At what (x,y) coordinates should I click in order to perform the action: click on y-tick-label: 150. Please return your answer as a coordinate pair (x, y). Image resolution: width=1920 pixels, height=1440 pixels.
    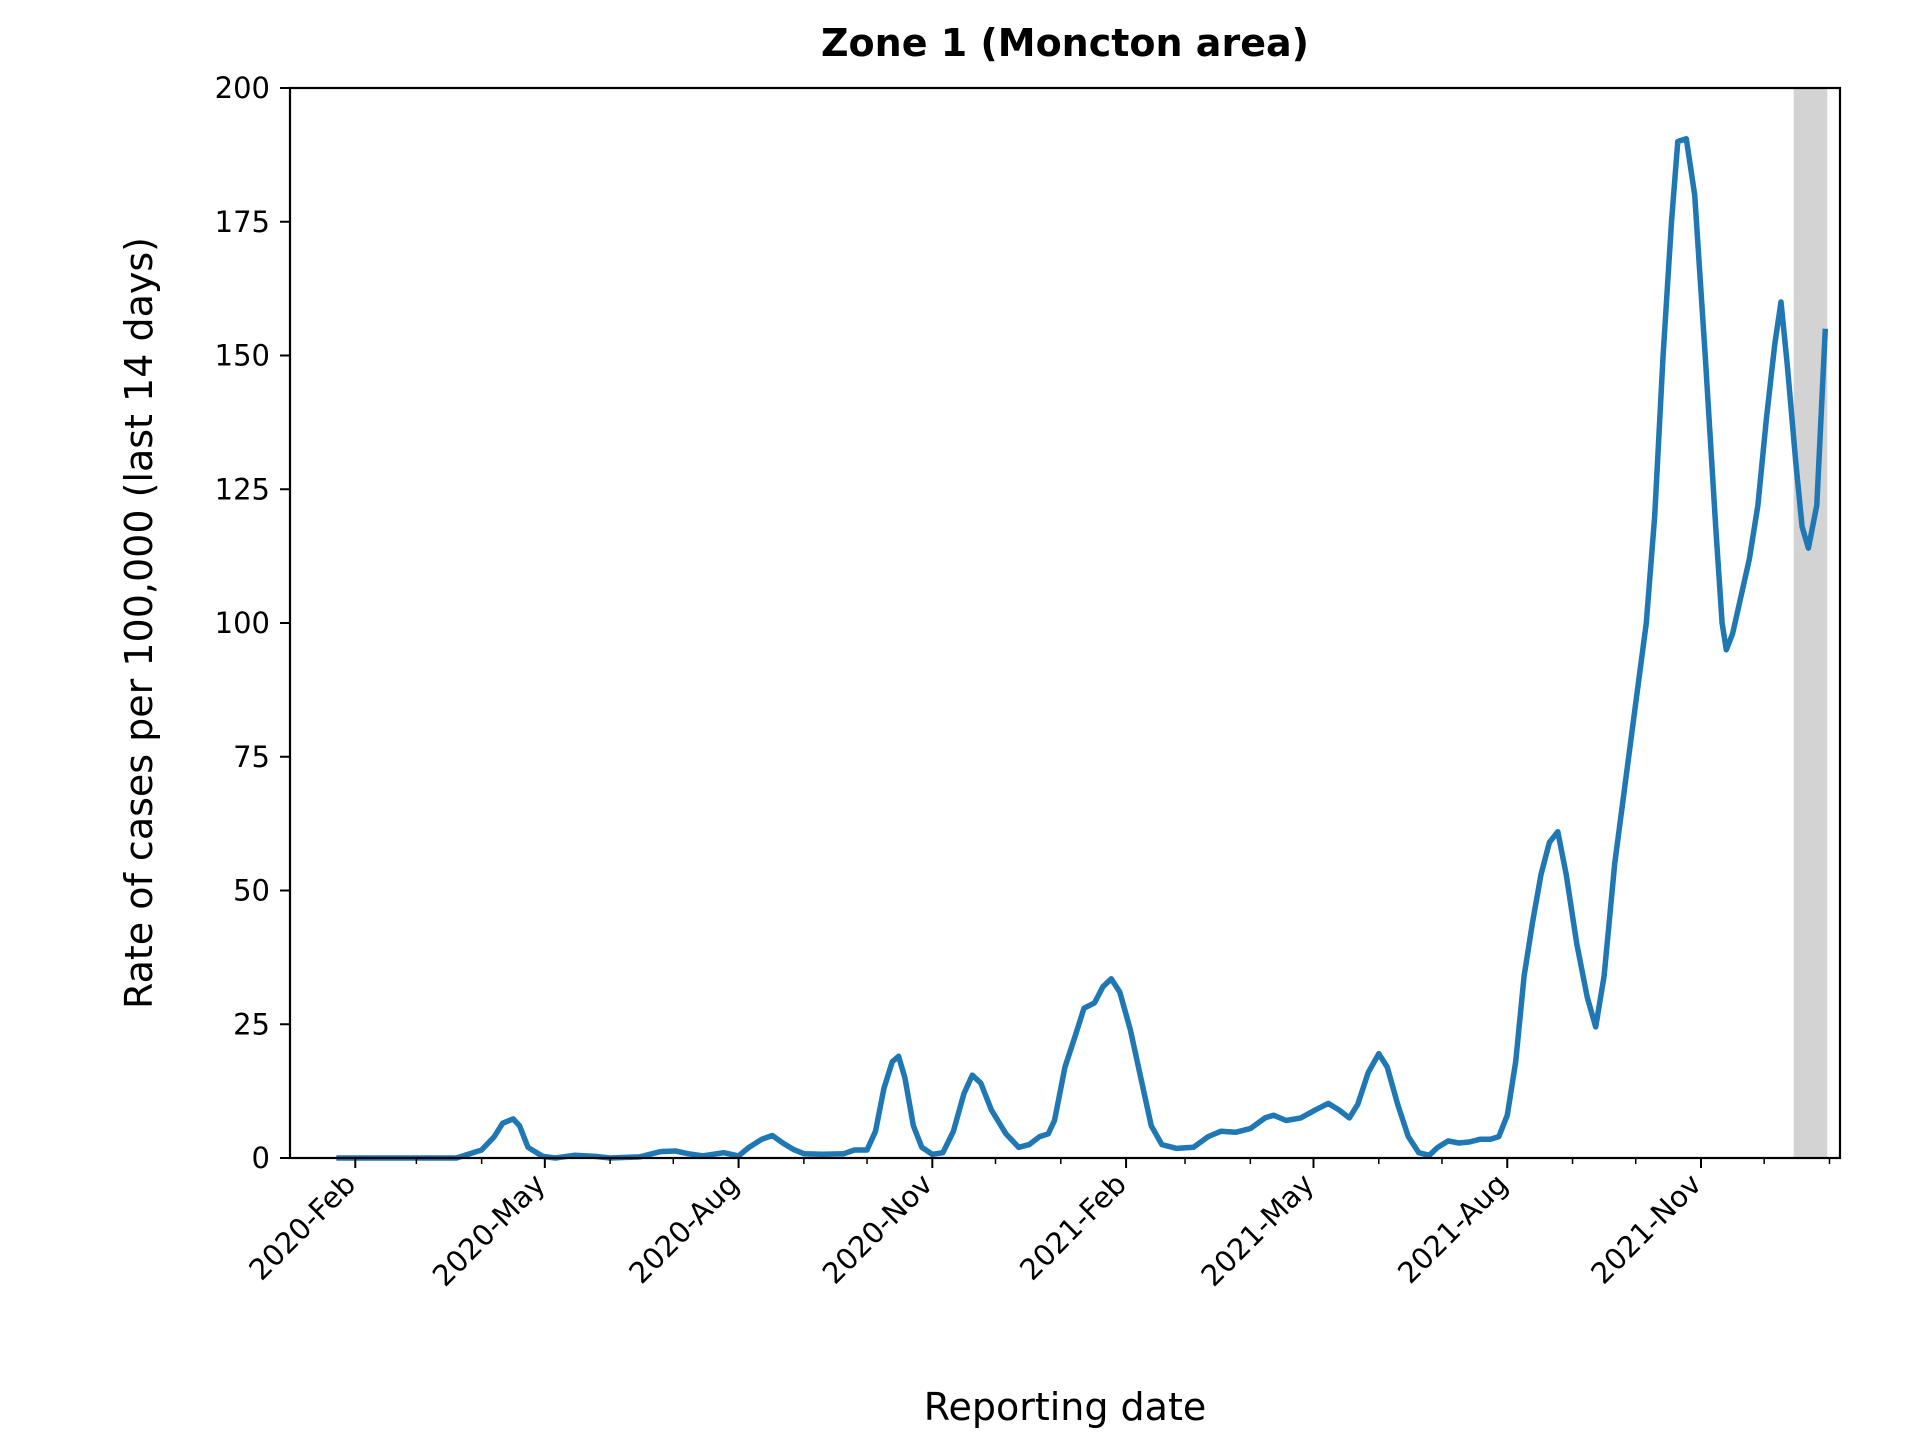
    Looking at the image, I should click on (242, 356).